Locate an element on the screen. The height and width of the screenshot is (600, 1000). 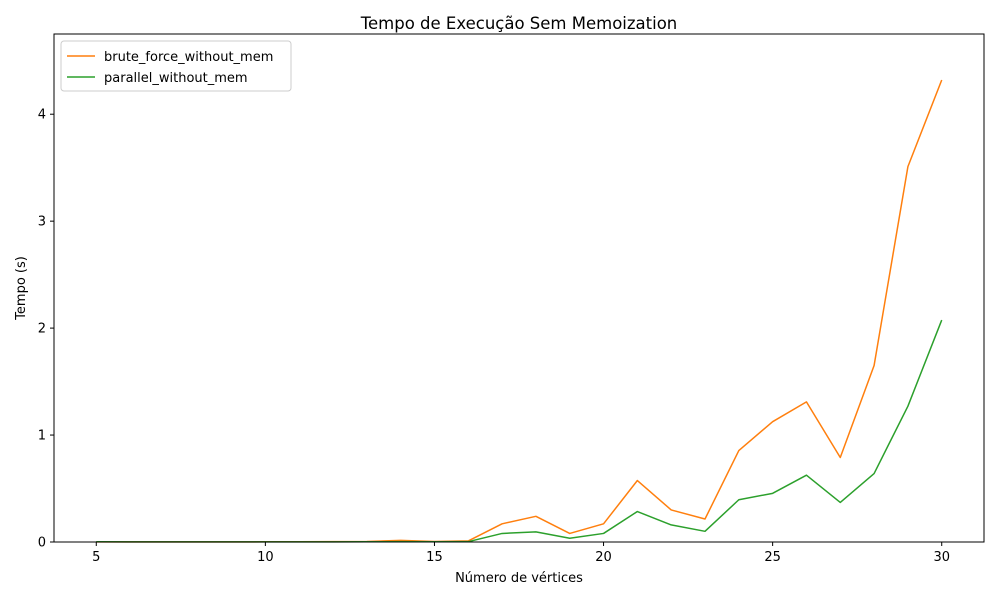
x-tick-label: 25 is located at coordinates (772, 557).